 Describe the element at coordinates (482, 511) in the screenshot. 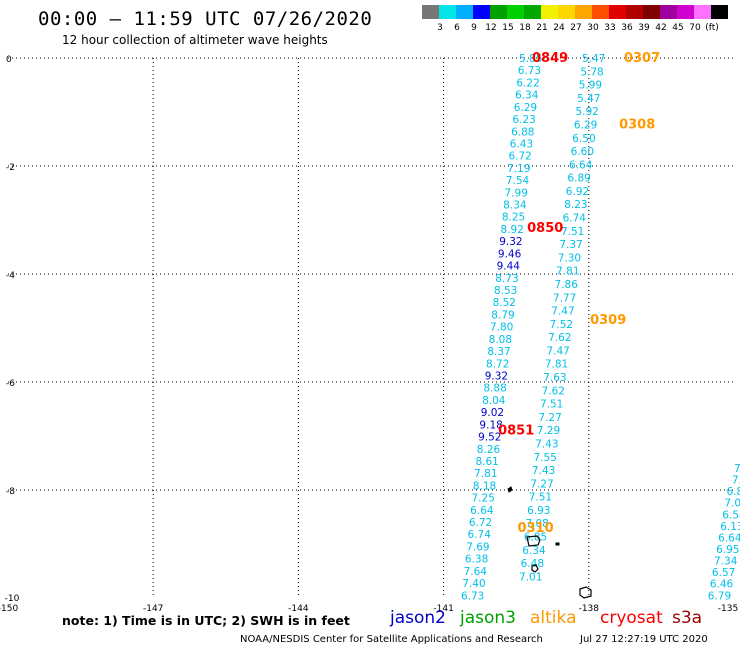

I see `swh-label-track-a: 6.64` at that location.